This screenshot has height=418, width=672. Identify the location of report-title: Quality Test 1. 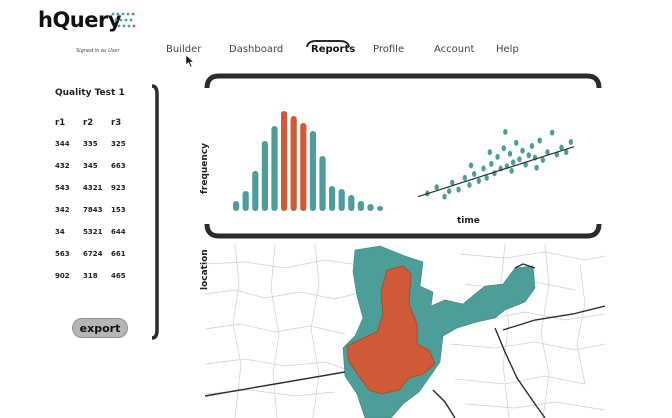
(90, 93).